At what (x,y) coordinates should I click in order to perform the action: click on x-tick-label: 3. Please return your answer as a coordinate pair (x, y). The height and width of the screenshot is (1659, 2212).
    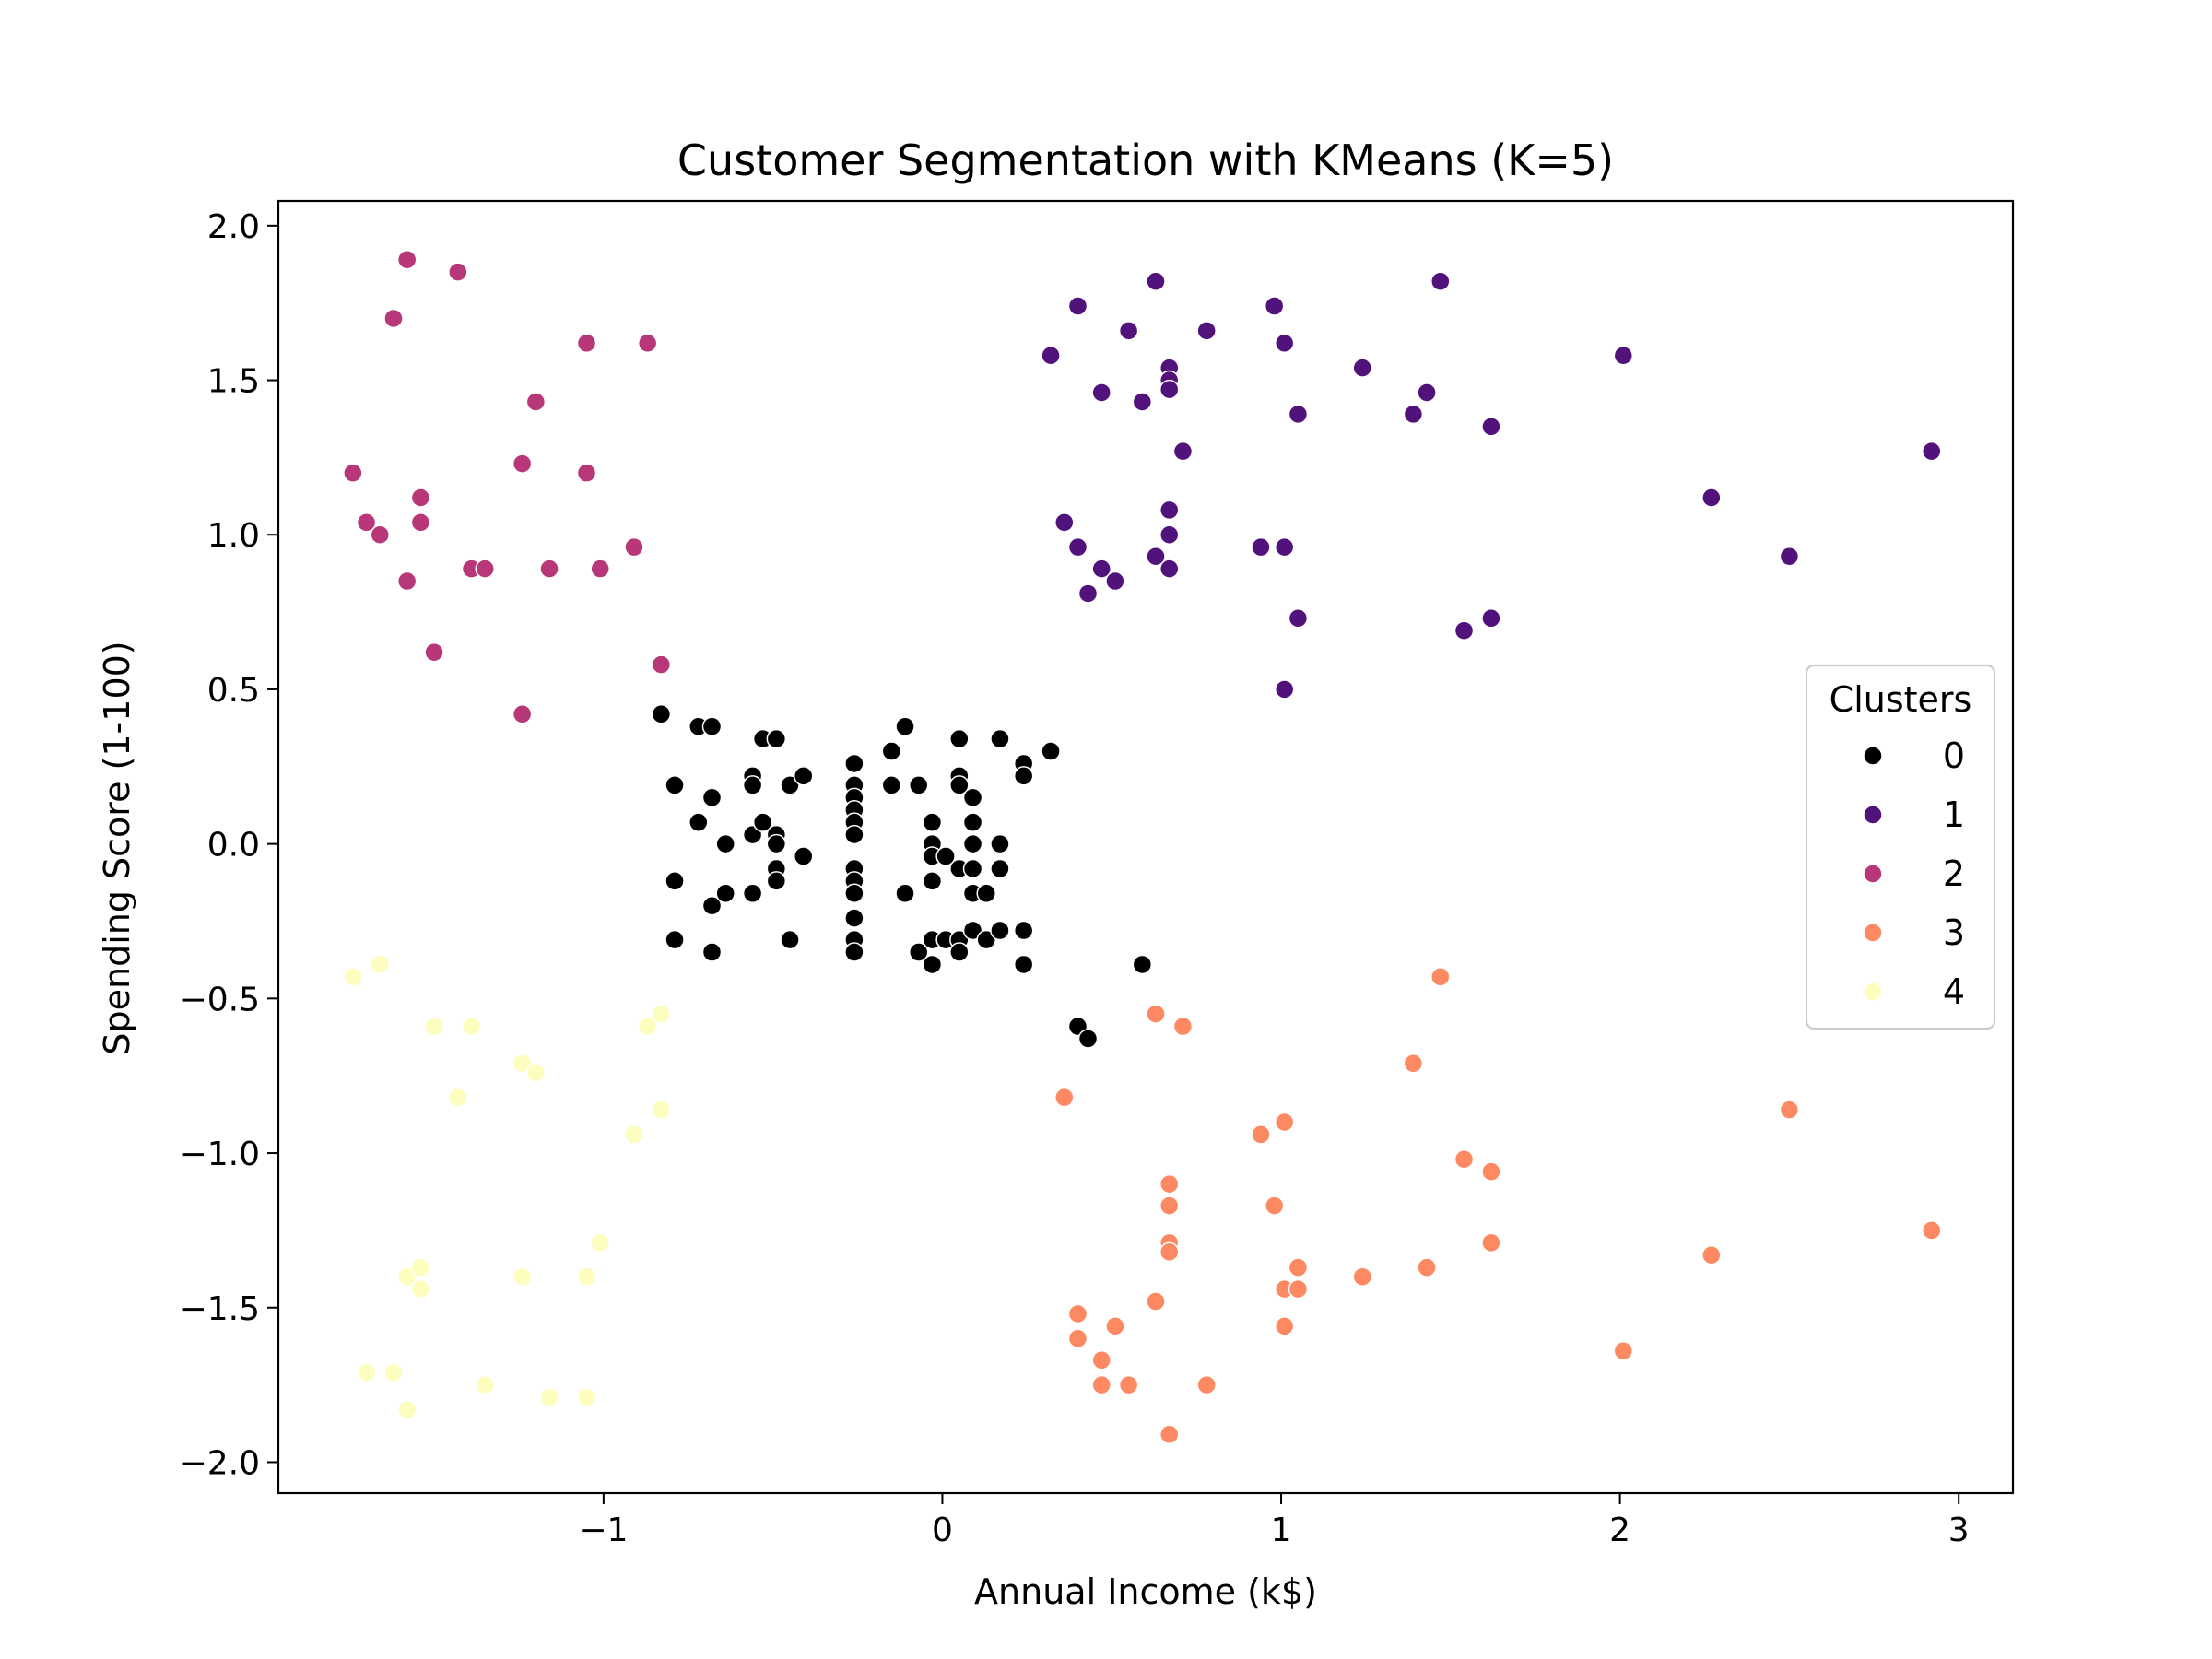
    Looking at the image, I should click on (1959, 1530).